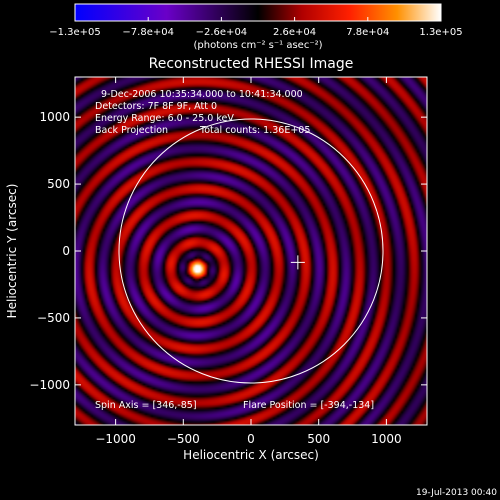 Image resolution: width=500 pixels, height=500 pixels. What do you see at coordinates (440, 32) in the screenshot?
I see `colorbar-tick-label: 1.3e+05` at bounding box center [440, 32].